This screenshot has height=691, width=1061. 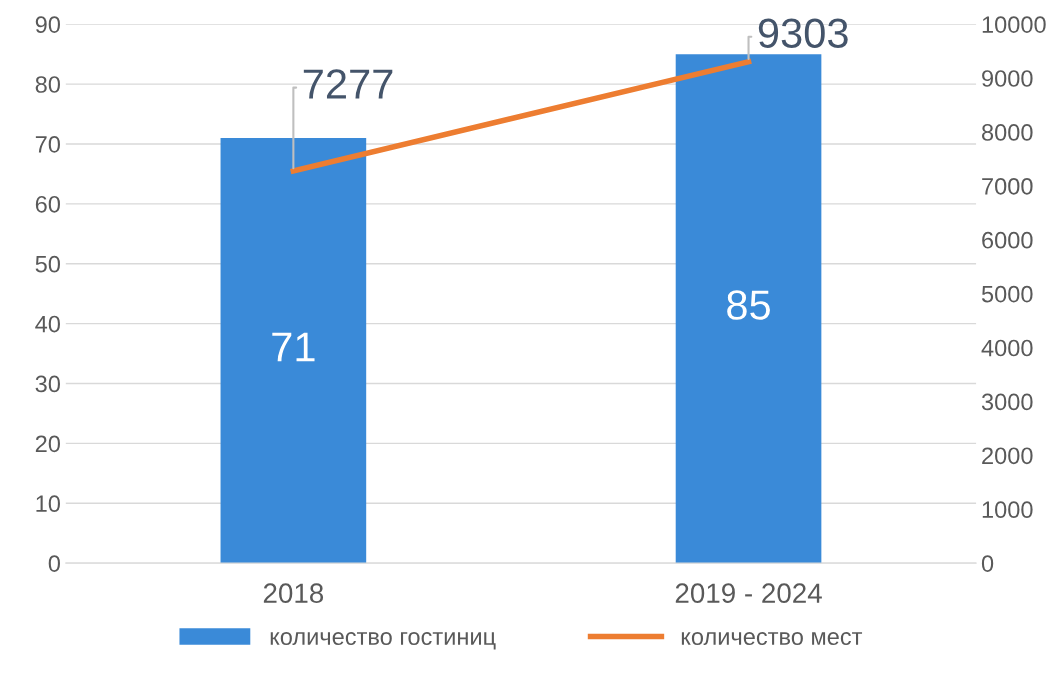 I want to click on y2-tick-label: 0, so click(x=987, y=563).